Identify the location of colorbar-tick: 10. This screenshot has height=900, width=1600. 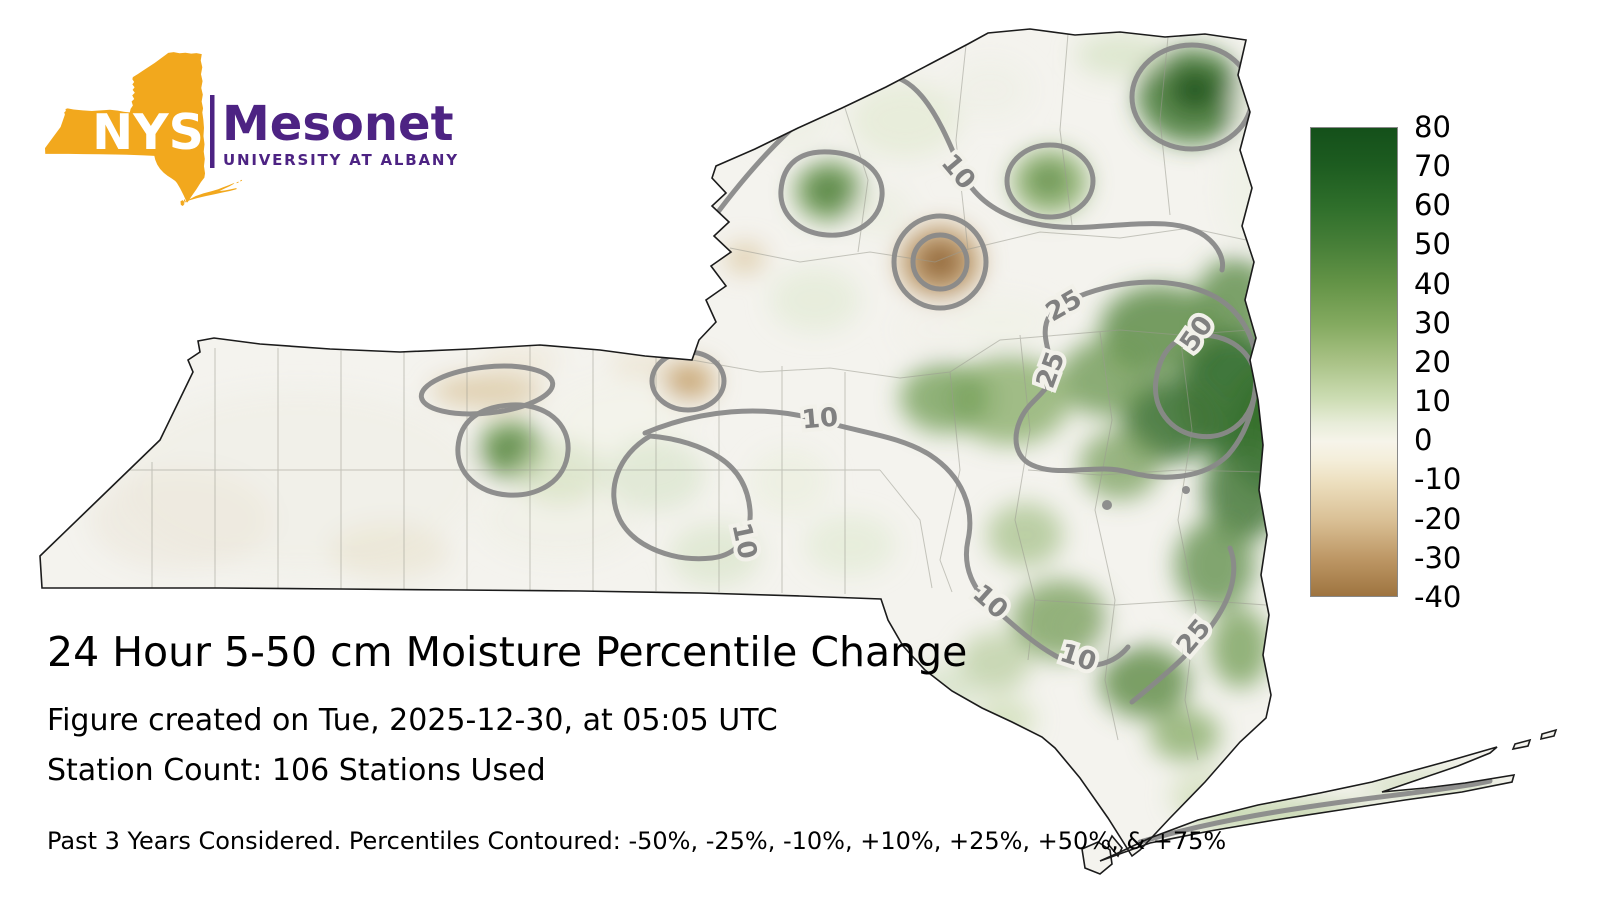
(1432, 401).